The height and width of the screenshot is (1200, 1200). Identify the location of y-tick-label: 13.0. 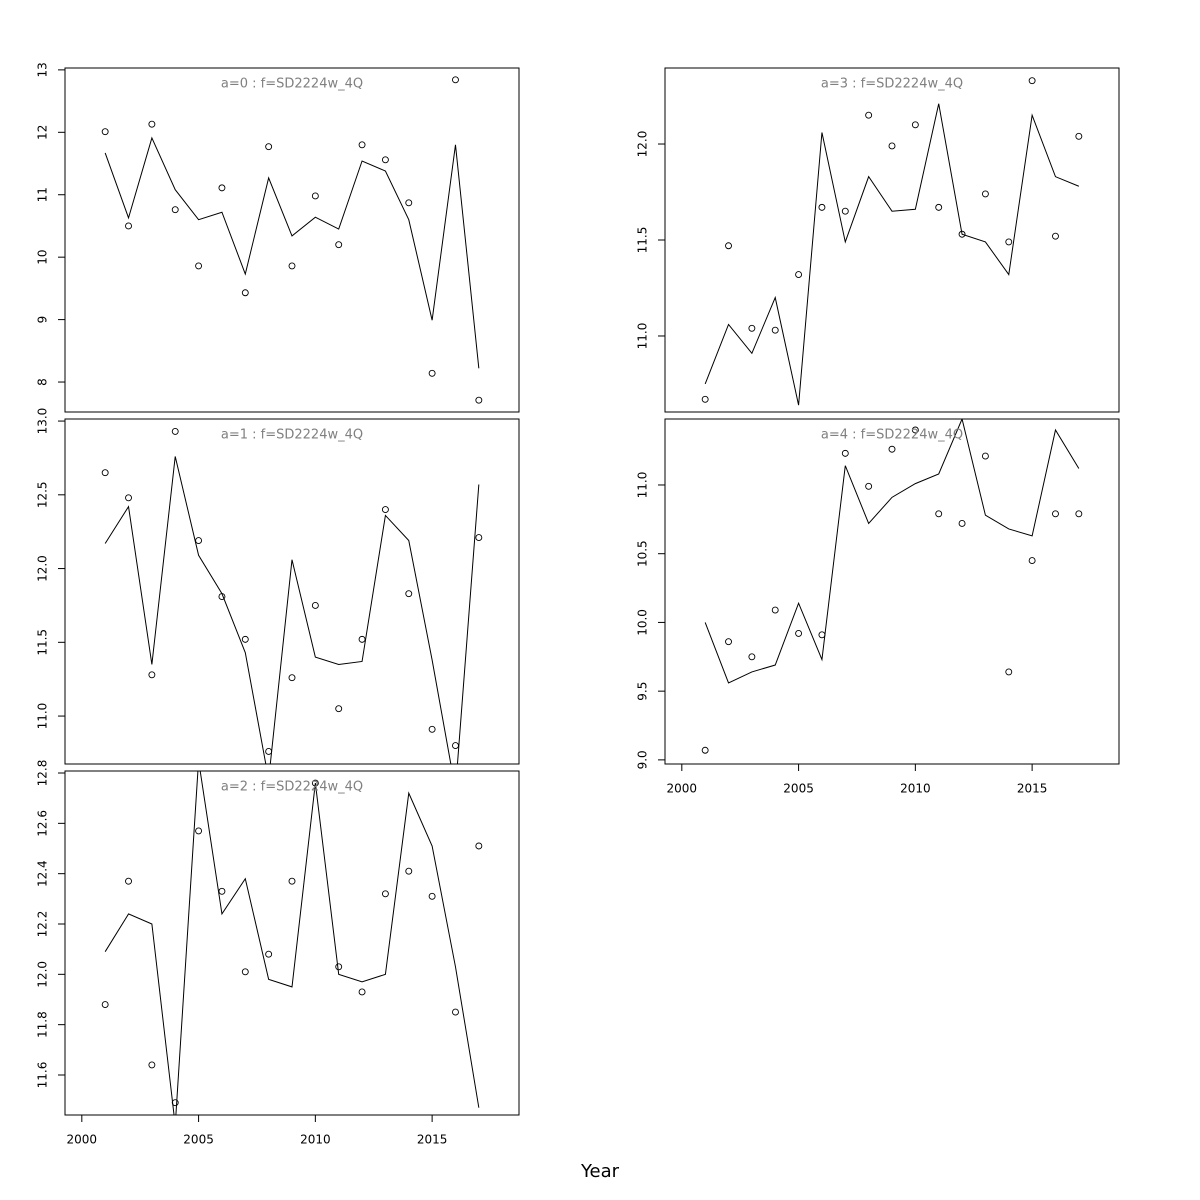
(43, 421).